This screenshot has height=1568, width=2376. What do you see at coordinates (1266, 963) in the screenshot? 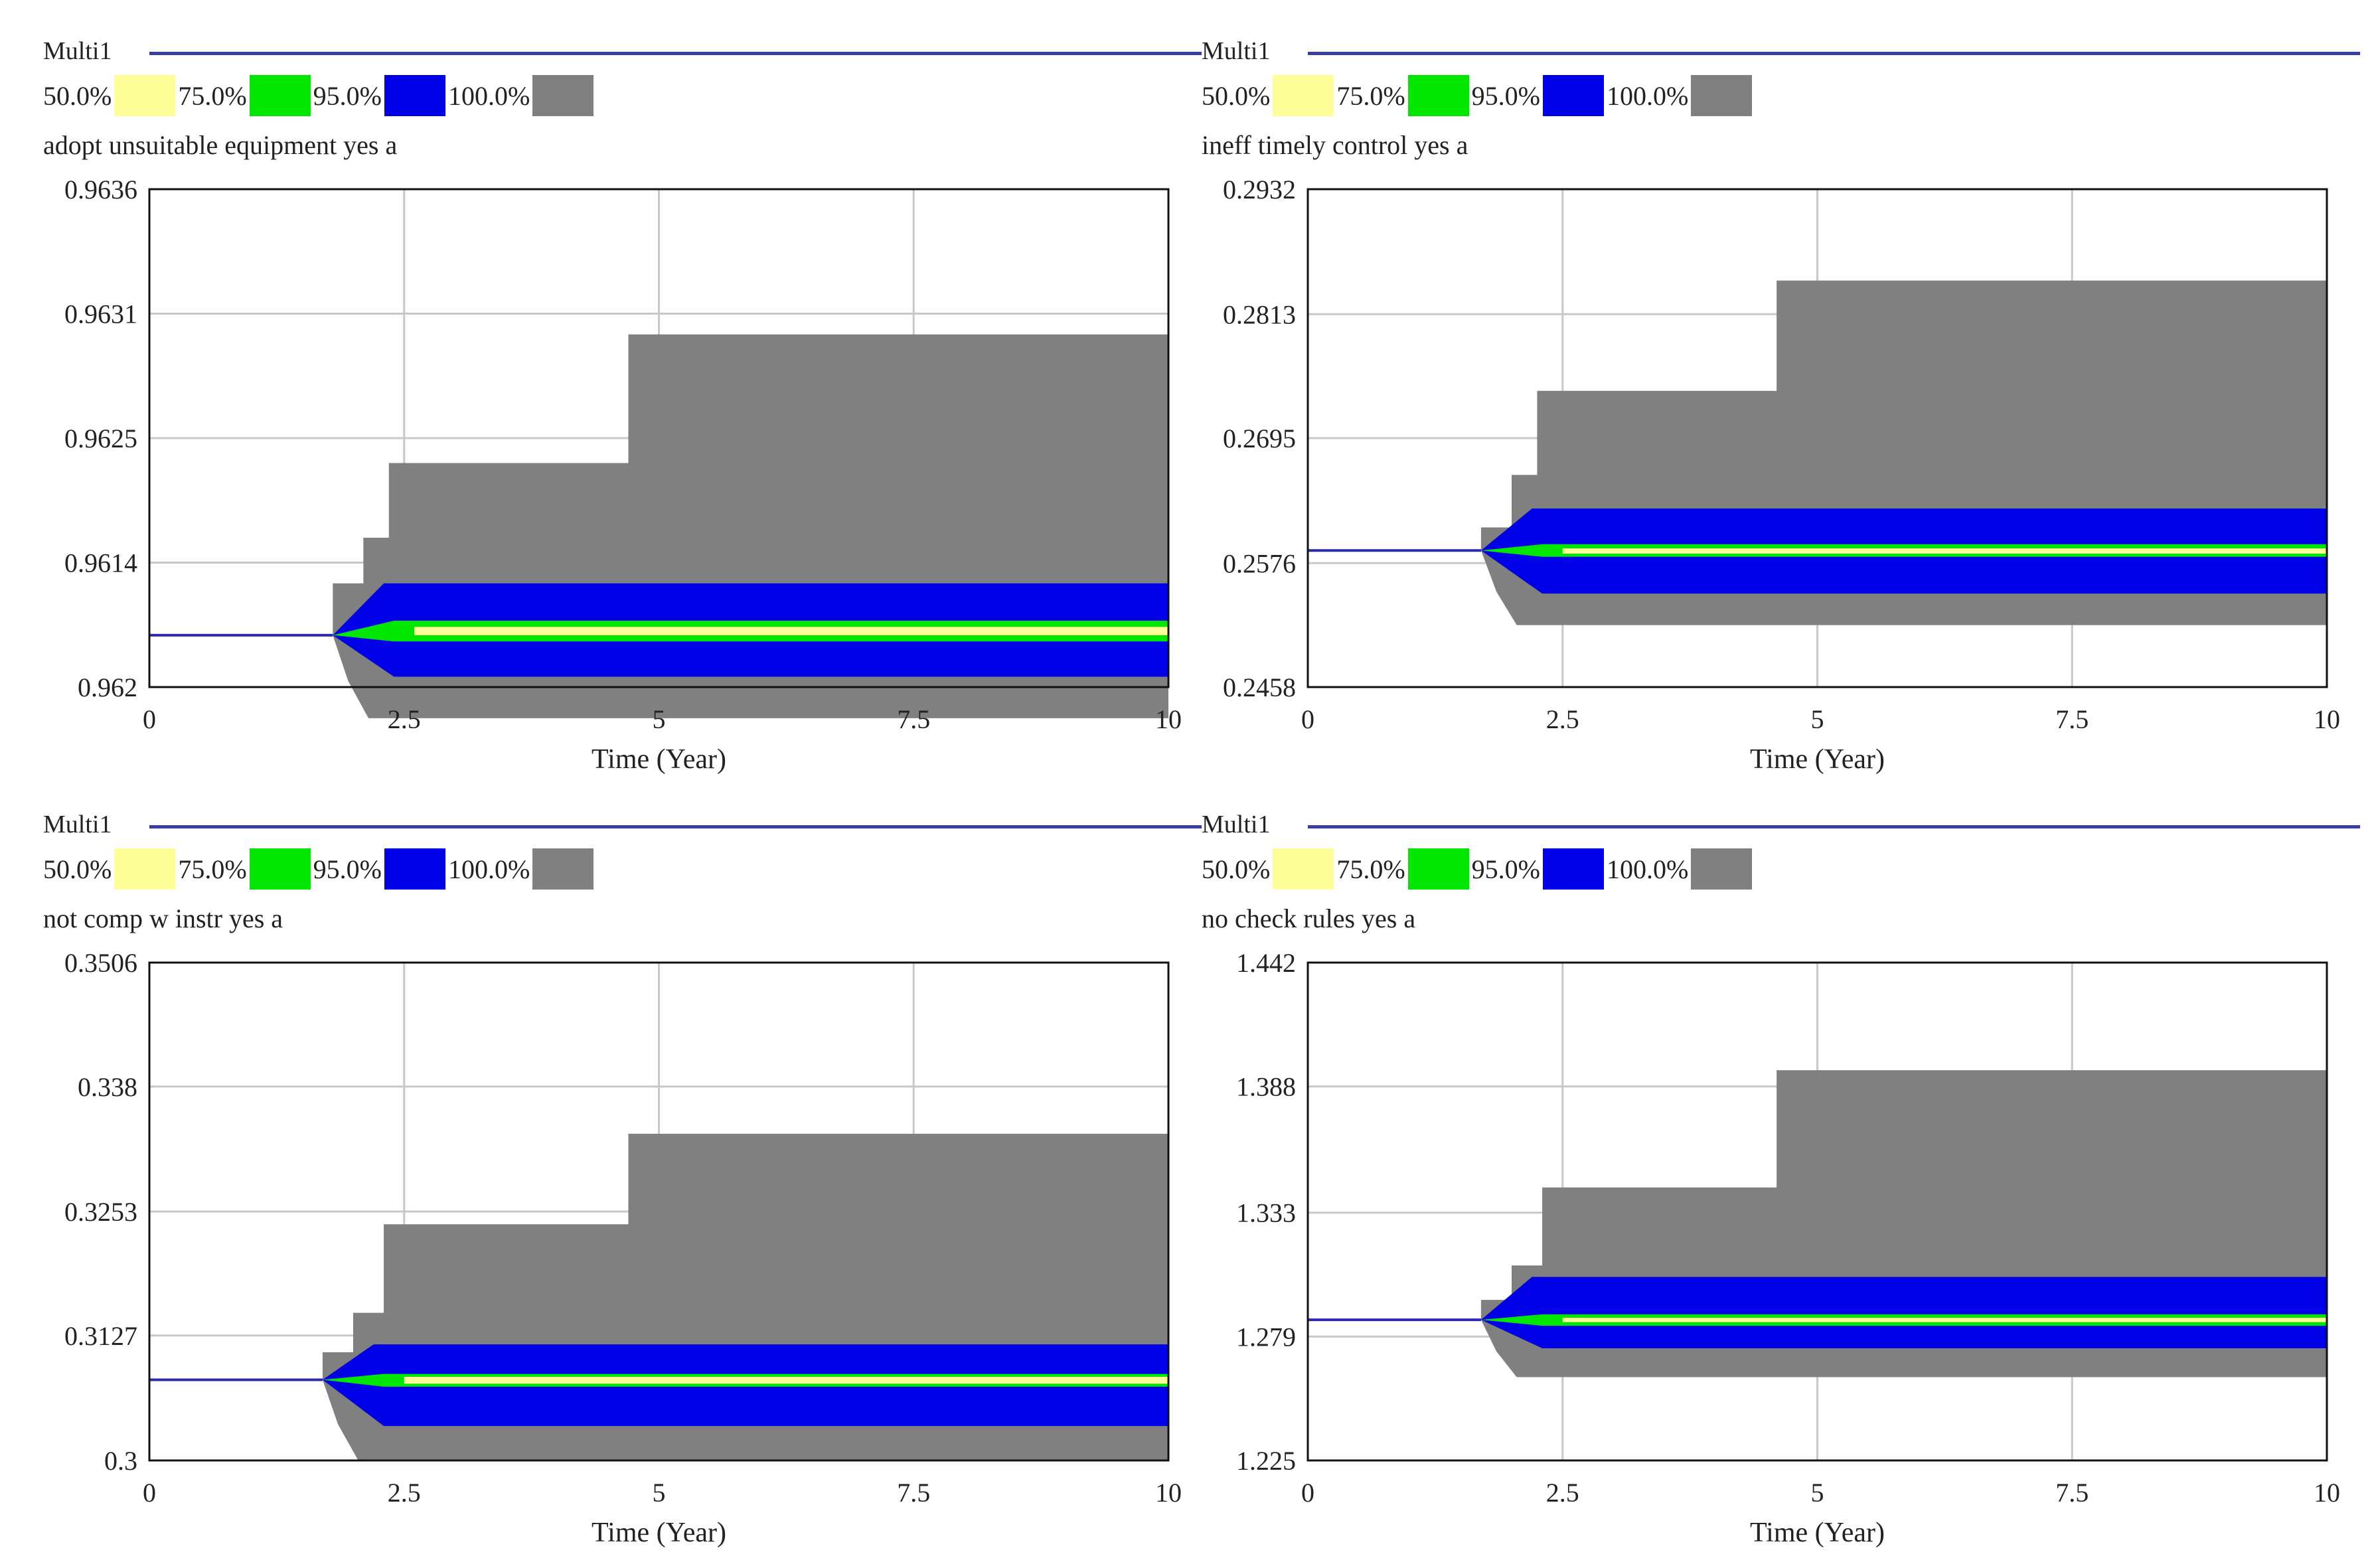
I see `y-tick-label: 1.442` at bounding box center [1266, 963].